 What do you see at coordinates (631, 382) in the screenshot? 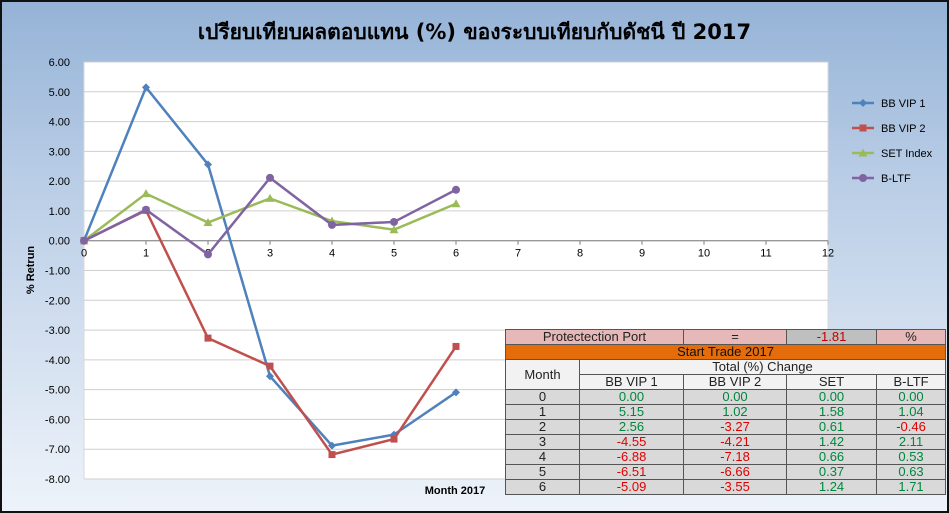
I see `column-header: BB VIP 1` at bounding box center [631, 382].